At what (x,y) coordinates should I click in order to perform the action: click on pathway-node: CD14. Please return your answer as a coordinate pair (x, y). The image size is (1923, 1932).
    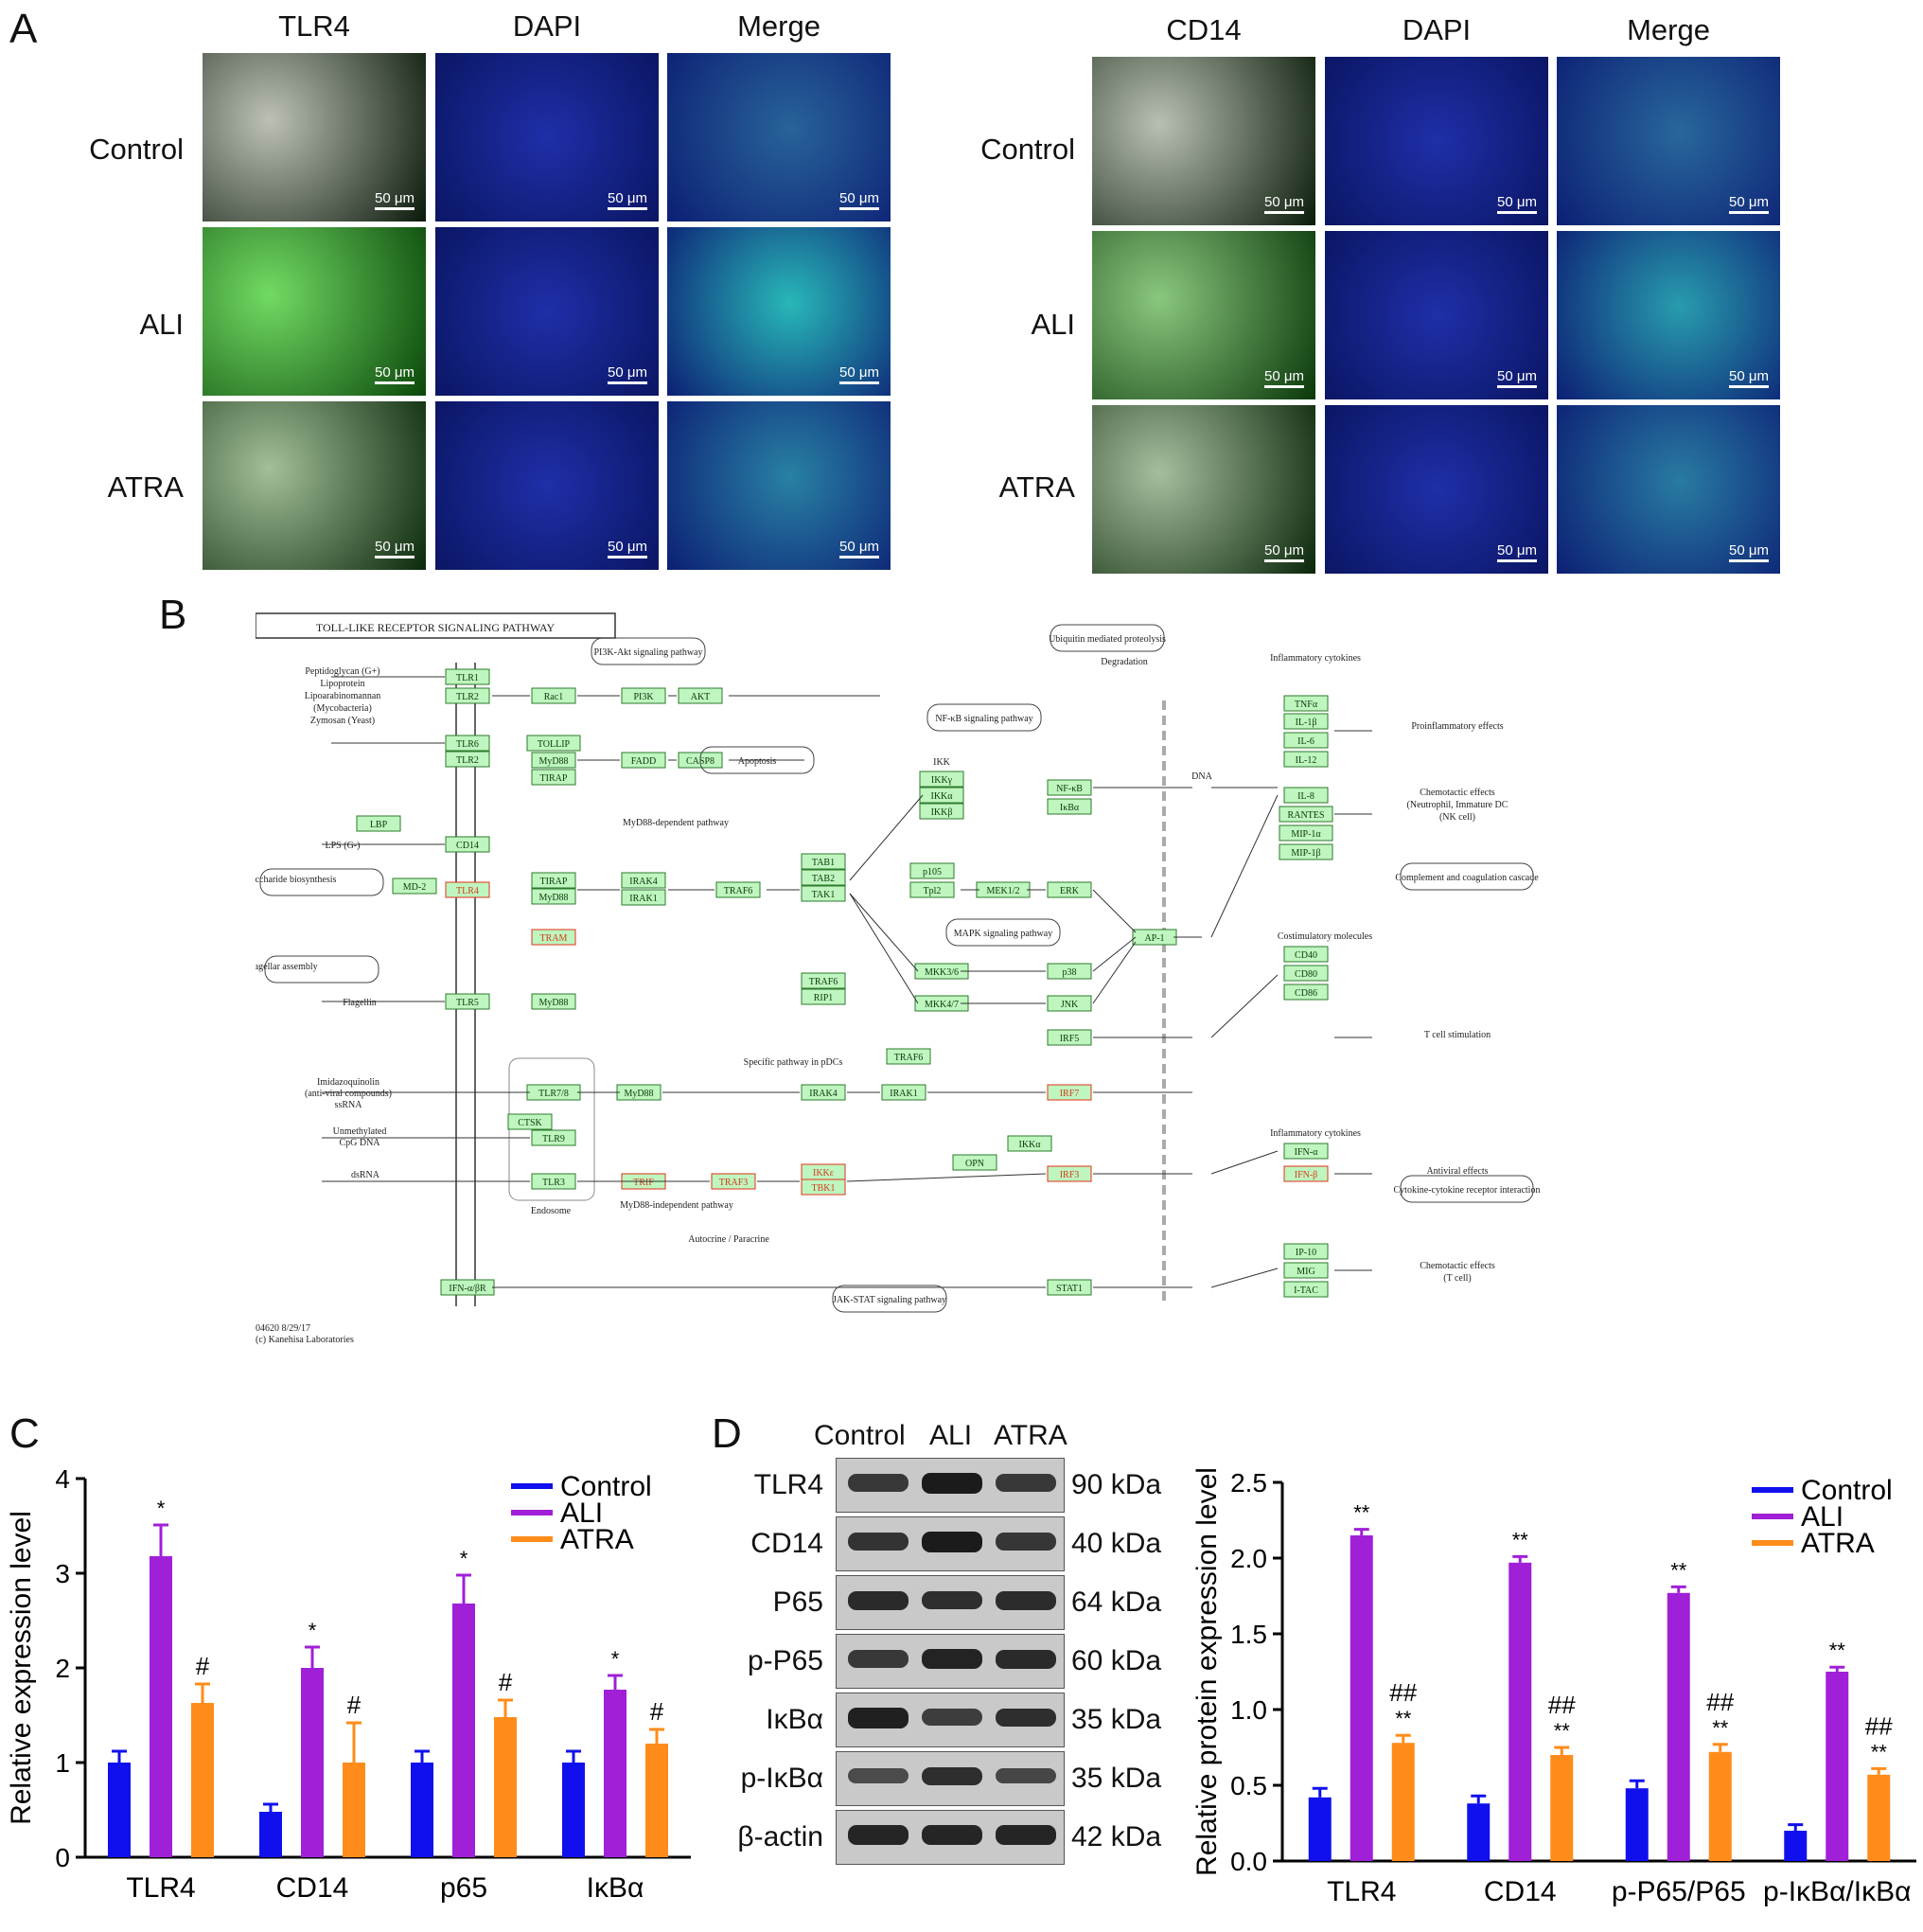
    Looking at the image, I should click on (467, 846).